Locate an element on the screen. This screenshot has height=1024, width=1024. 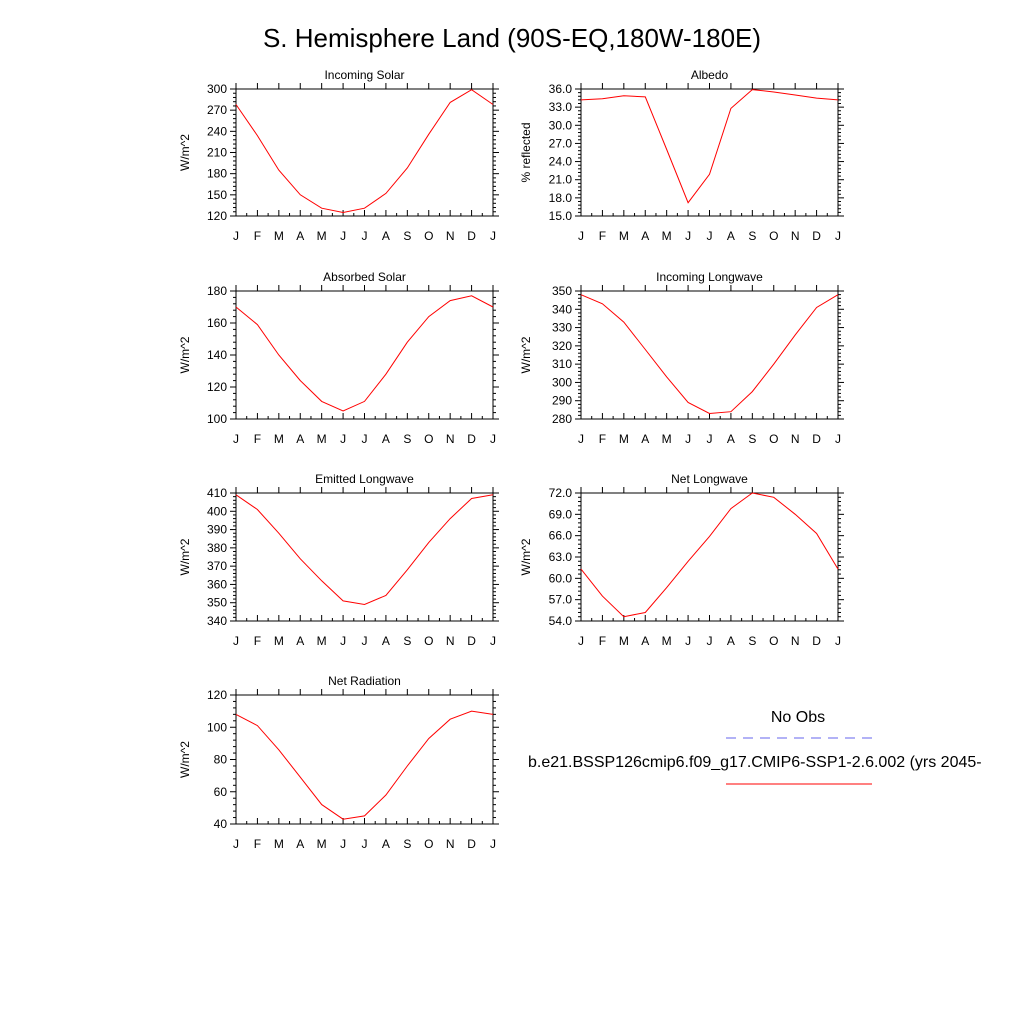
absorbed-solar-ylabel: W/m^2 is located at coordinates (185, 354).